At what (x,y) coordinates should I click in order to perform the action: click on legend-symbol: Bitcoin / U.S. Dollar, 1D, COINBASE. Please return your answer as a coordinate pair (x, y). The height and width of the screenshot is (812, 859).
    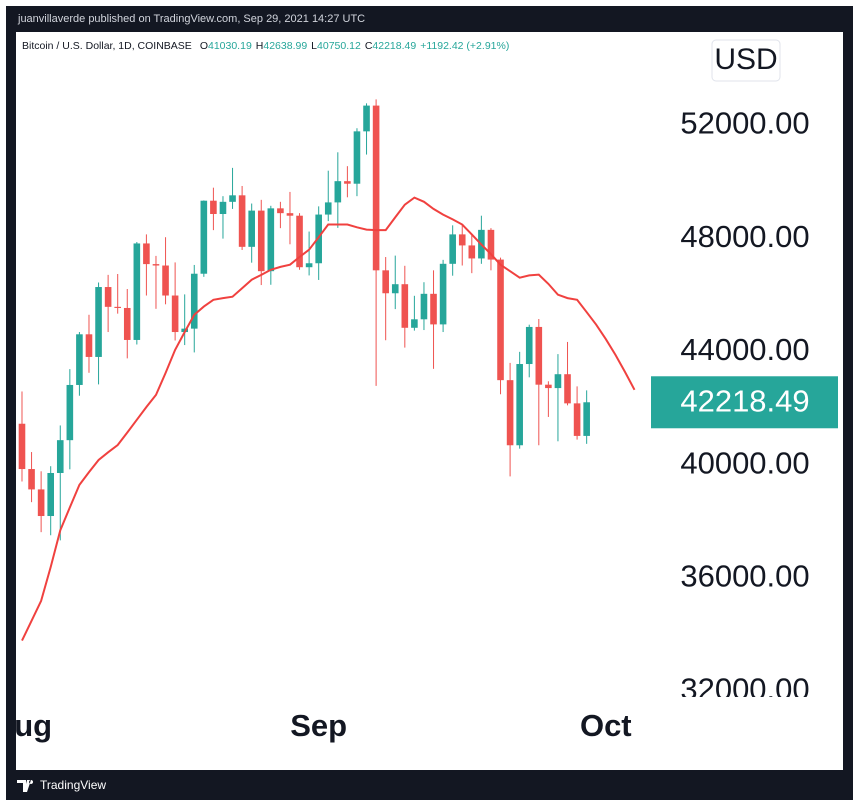
    Looking at the image, I should click on (107, 46).